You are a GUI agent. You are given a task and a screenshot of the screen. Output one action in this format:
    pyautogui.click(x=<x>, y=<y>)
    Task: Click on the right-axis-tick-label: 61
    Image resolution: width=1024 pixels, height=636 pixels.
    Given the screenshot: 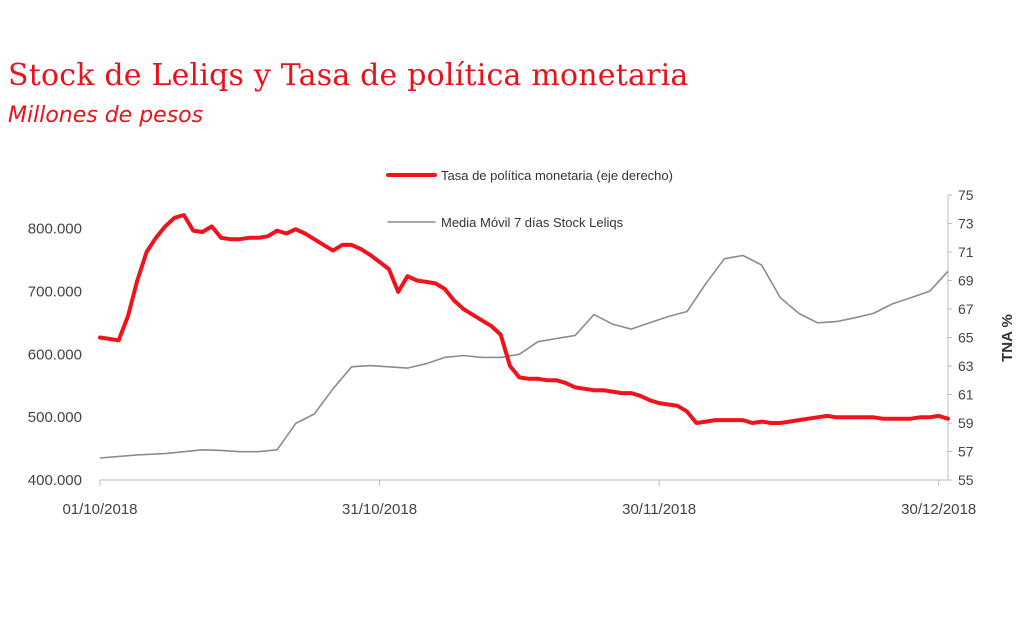 What is the action you would take?
    pyautogui.click(x=966, y=395)
    